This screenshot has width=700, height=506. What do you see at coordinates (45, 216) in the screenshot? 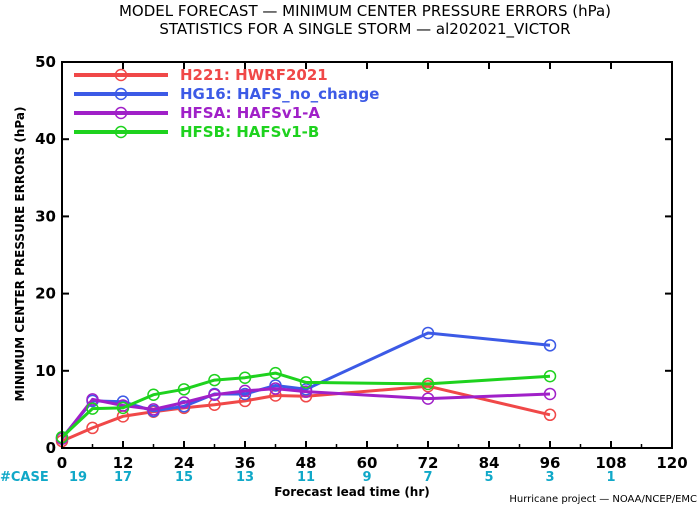
I see `y-tick-label: 30` at bounding box center [45, 216].